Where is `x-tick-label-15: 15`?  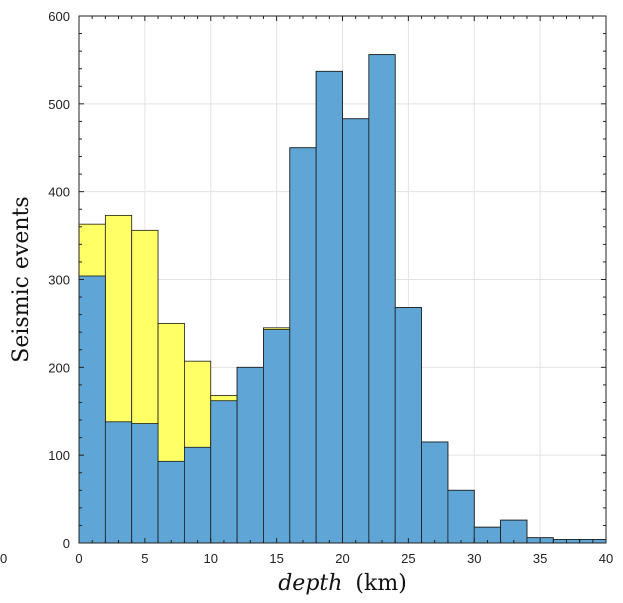
x-tick-label-15: 15 is located at coordinates (276, 558).